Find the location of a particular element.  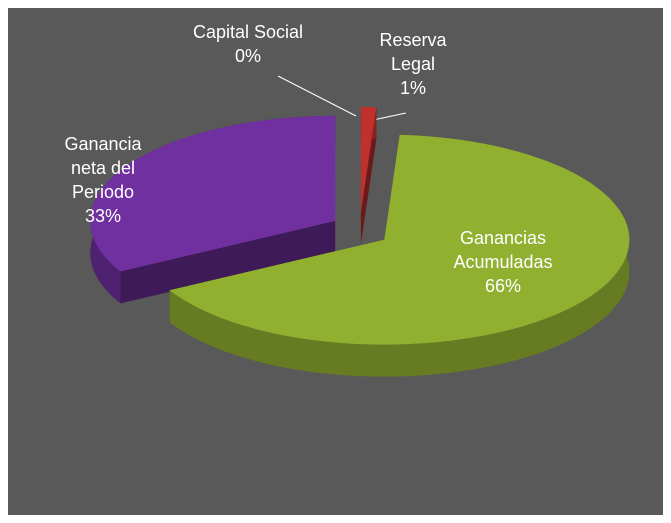

data-label: Reserva Legal 1% is located at coordinates (413, 64).